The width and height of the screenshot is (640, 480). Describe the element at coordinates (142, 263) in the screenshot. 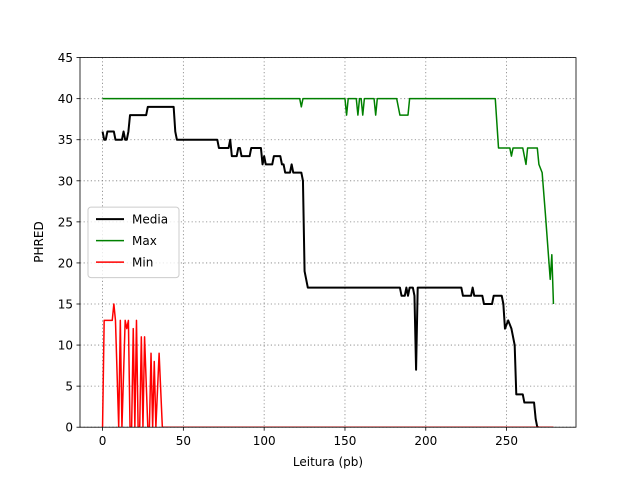

I see `legend-label: Min` at that location.